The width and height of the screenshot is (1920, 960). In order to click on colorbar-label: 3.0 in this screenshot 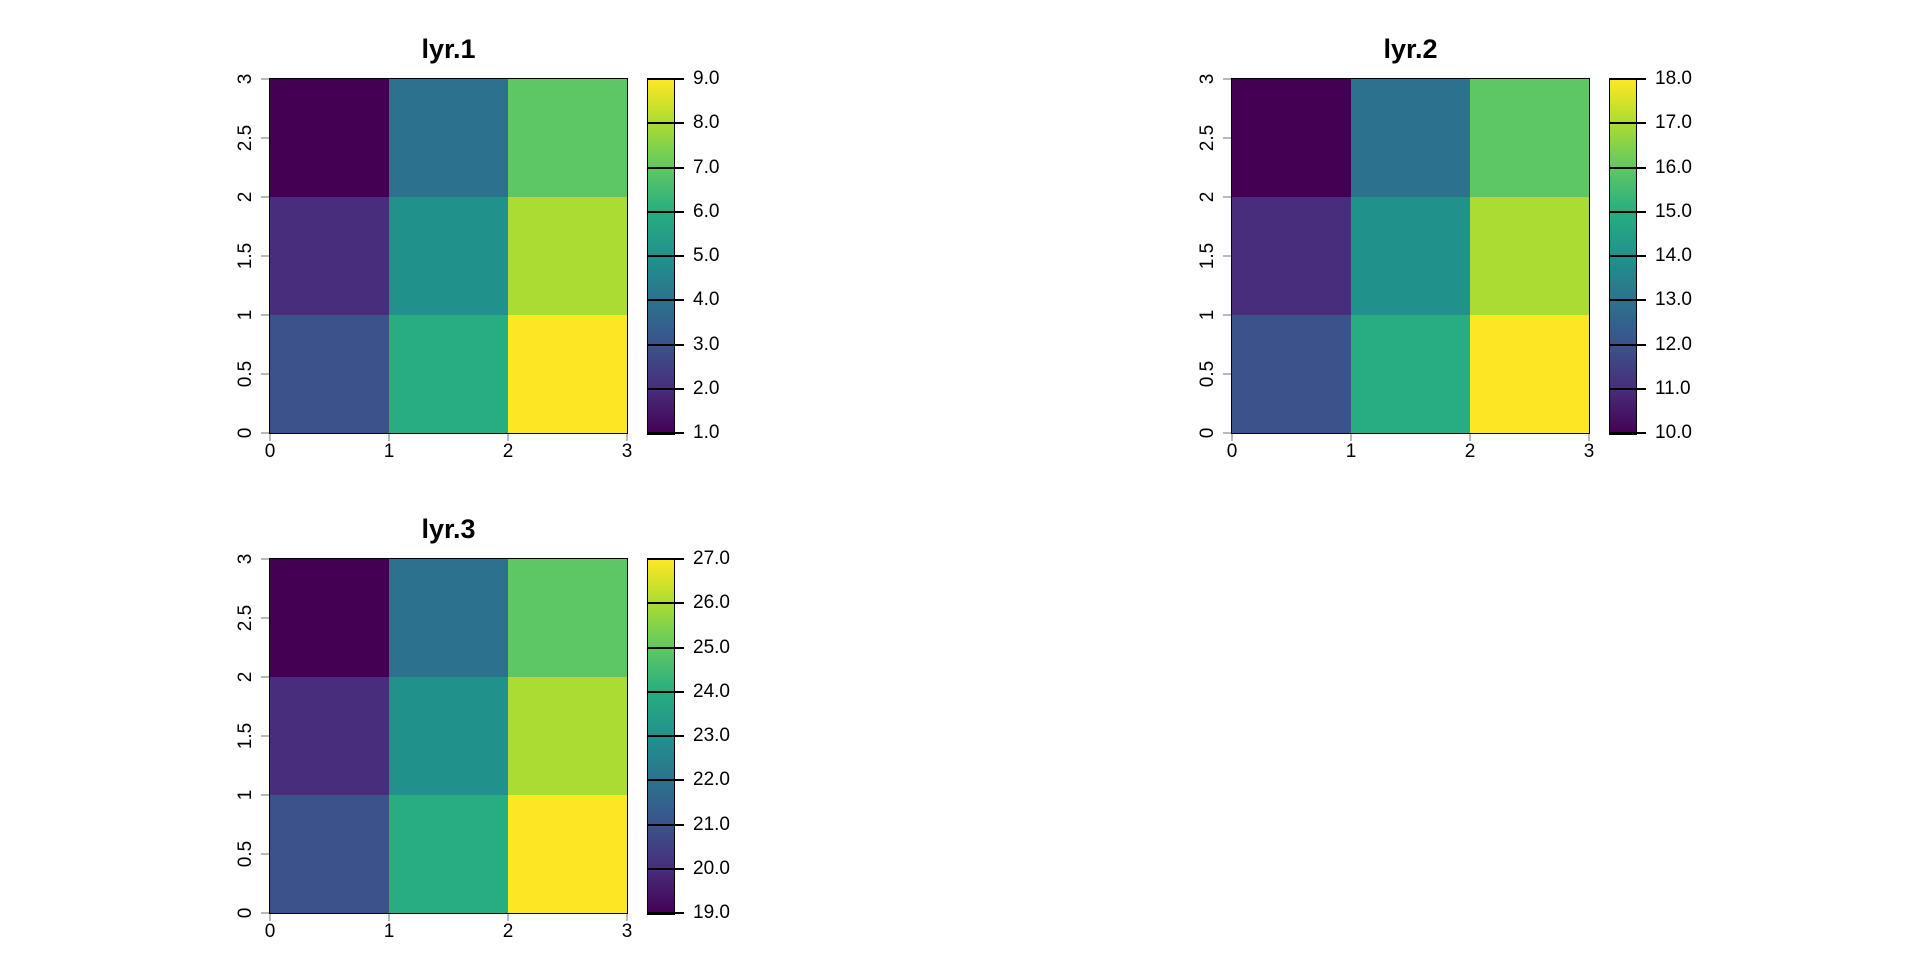, I will do `click(706, 344)`.